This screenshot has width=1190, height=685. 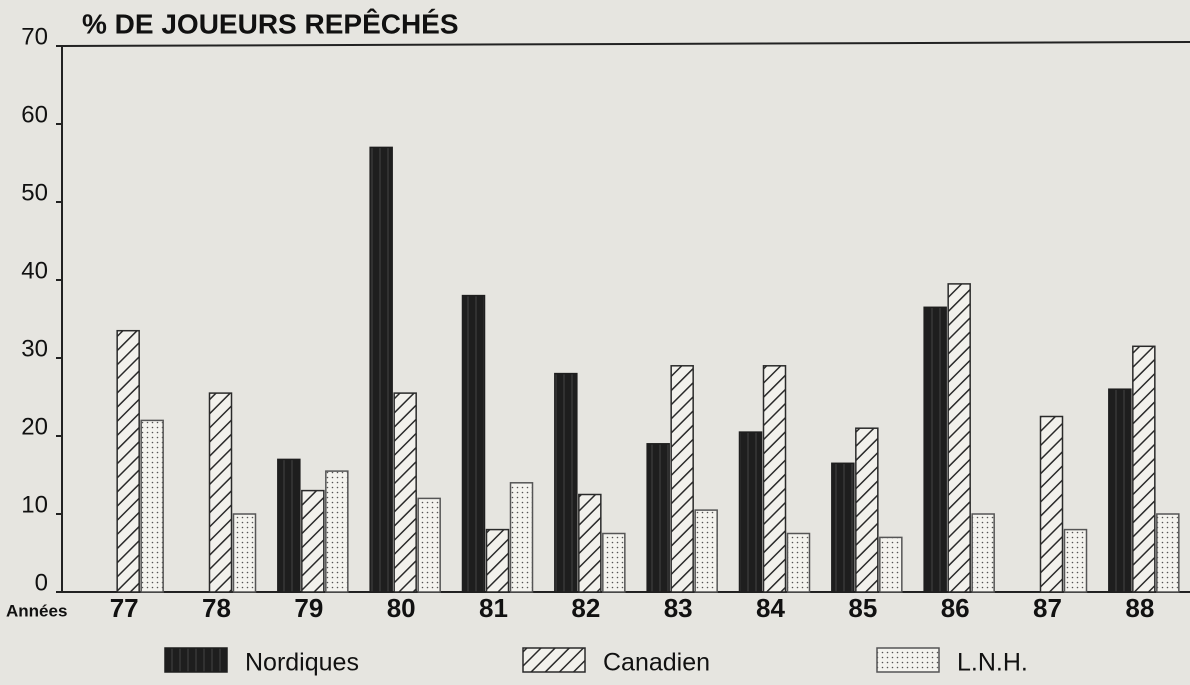 What do you see at coordinates (34, 426) in the screenshot?
I see `y-tick-label: 20` at bounding box center [34, 426].